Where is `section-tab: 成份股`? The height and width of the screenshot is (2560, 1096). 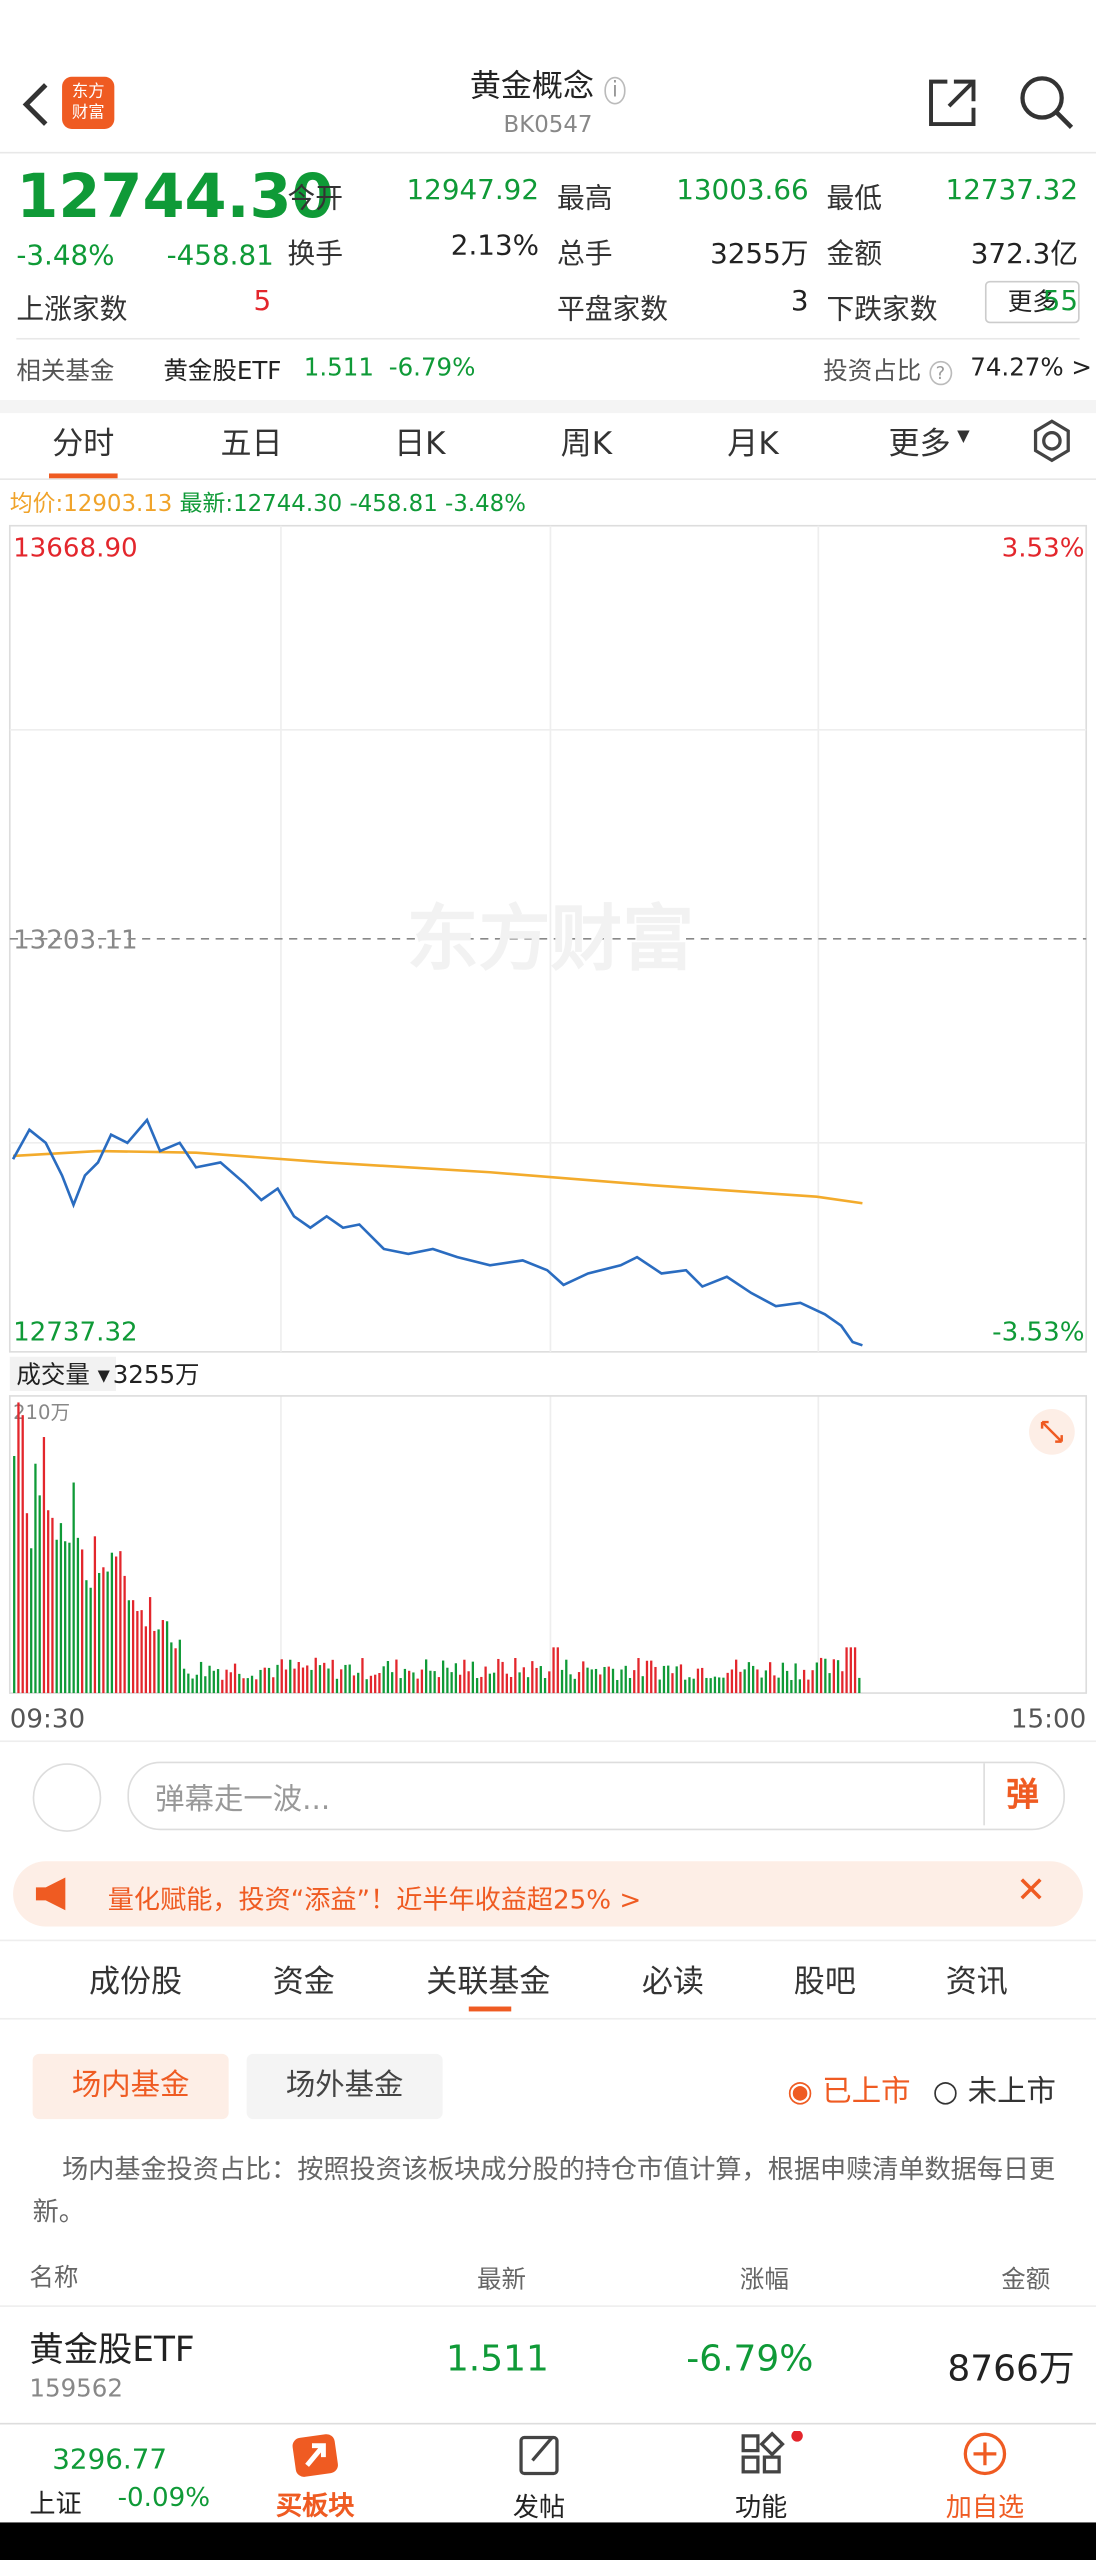 section-tab: 成份股 is located at coordinates (135, 1982).